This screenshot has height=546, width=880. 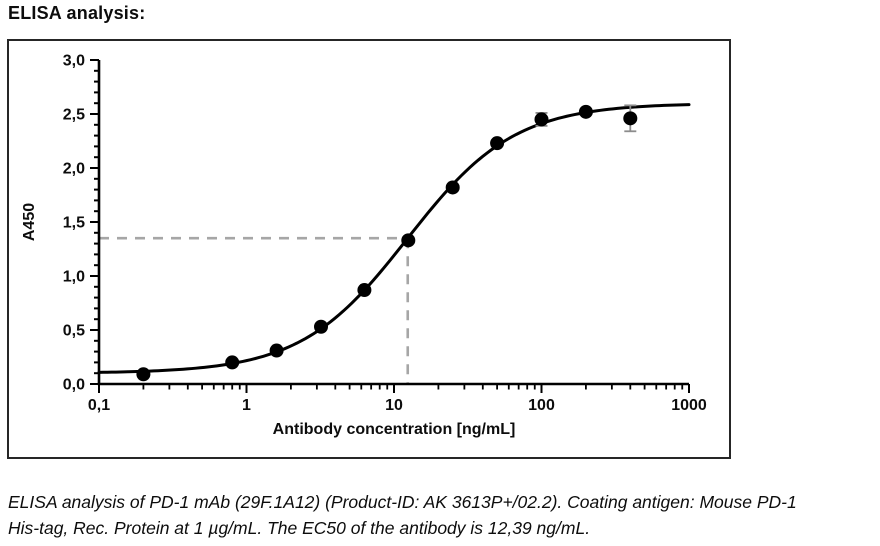 I want to click on y-tick-label: 2,0, so click(x=74, y=169).